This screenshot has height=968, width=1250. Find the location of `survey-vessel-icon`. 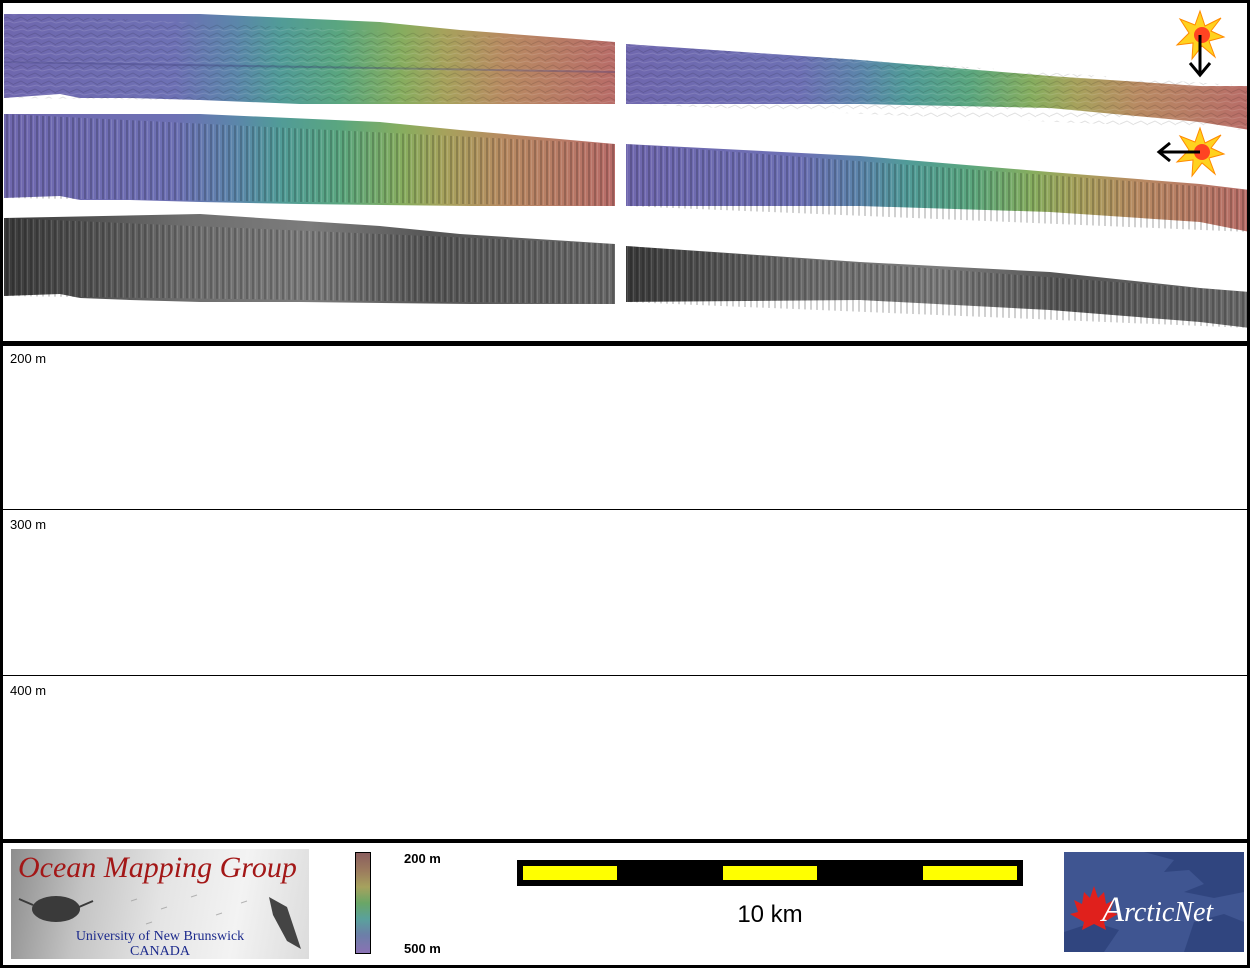

survey-vessel-icon is located at coordinates (159, 921).